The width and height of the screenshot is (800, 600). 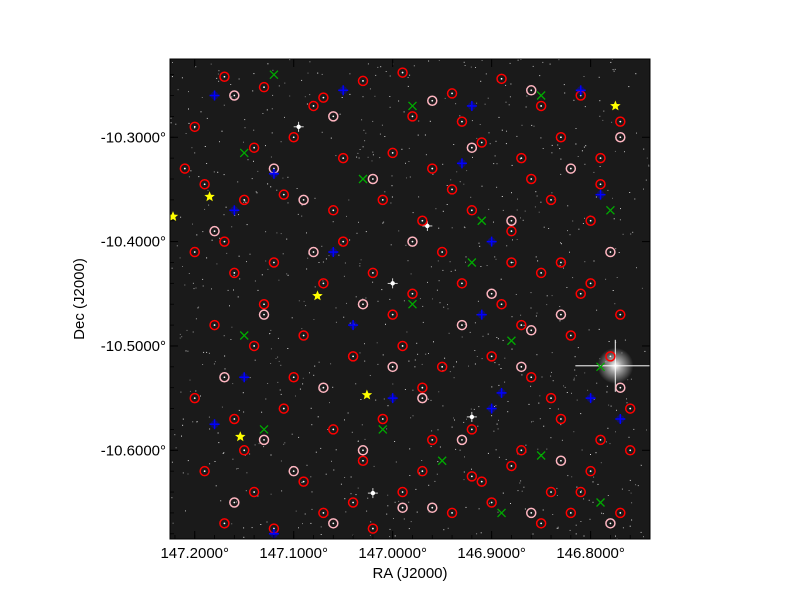 I want to click on x-axis-label: RA (J2000), so click(x=409, y=573).